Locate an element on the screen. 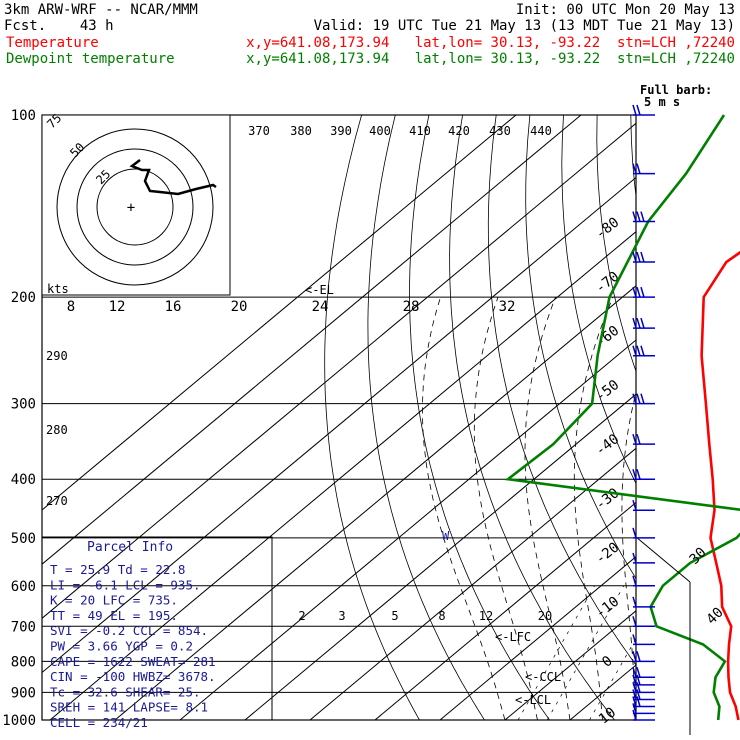 Image resolution: width=740 pixels, height=740 pixels. temperature-tick-label: -10 is located at coordinates (608, 608).